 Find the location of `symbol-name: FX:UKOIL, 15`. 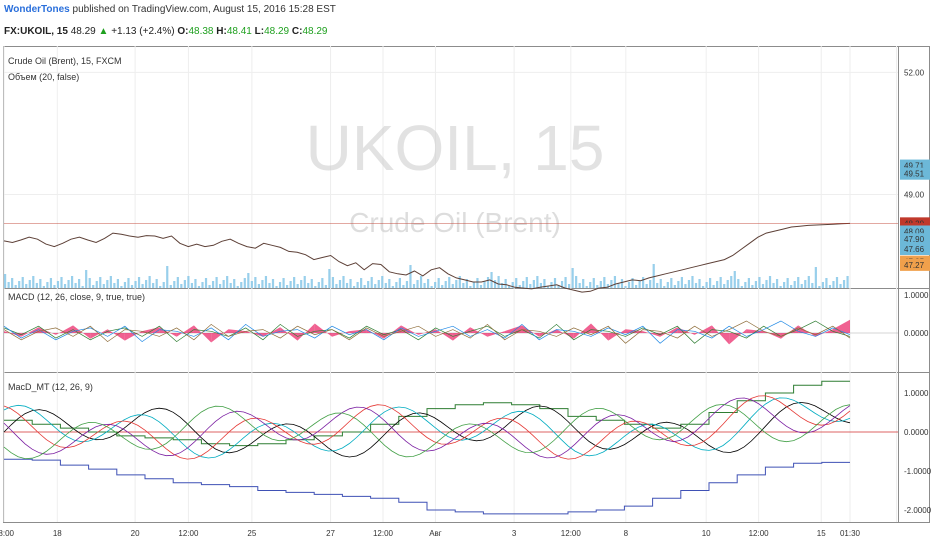

symbol-name: FX:UKOIL, 15 is located at coordinates (36, 31).